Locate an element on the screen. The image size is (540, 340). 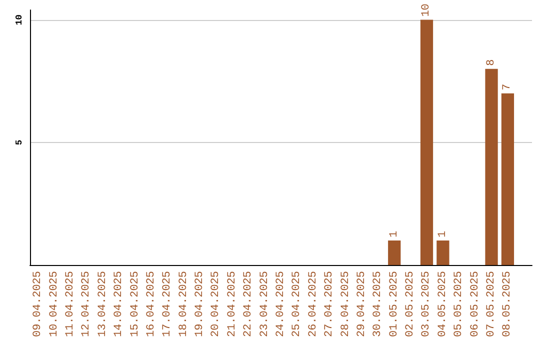
x-tick-label: 02.05.2025 is located at coordinates (410, 304).